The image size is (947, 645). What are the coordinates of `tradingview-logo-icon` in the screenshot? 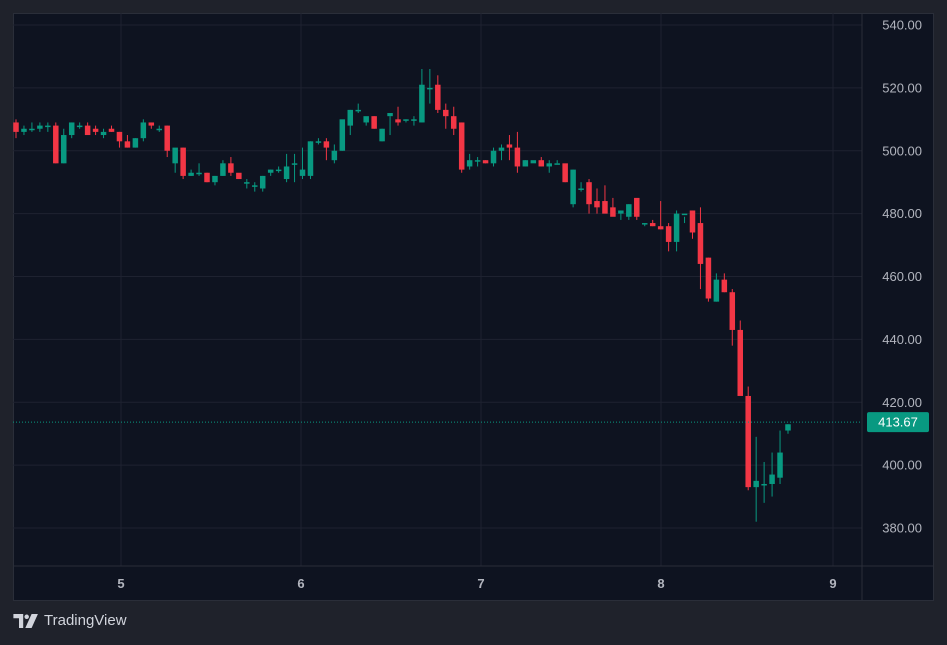 It's located at (25, 620).